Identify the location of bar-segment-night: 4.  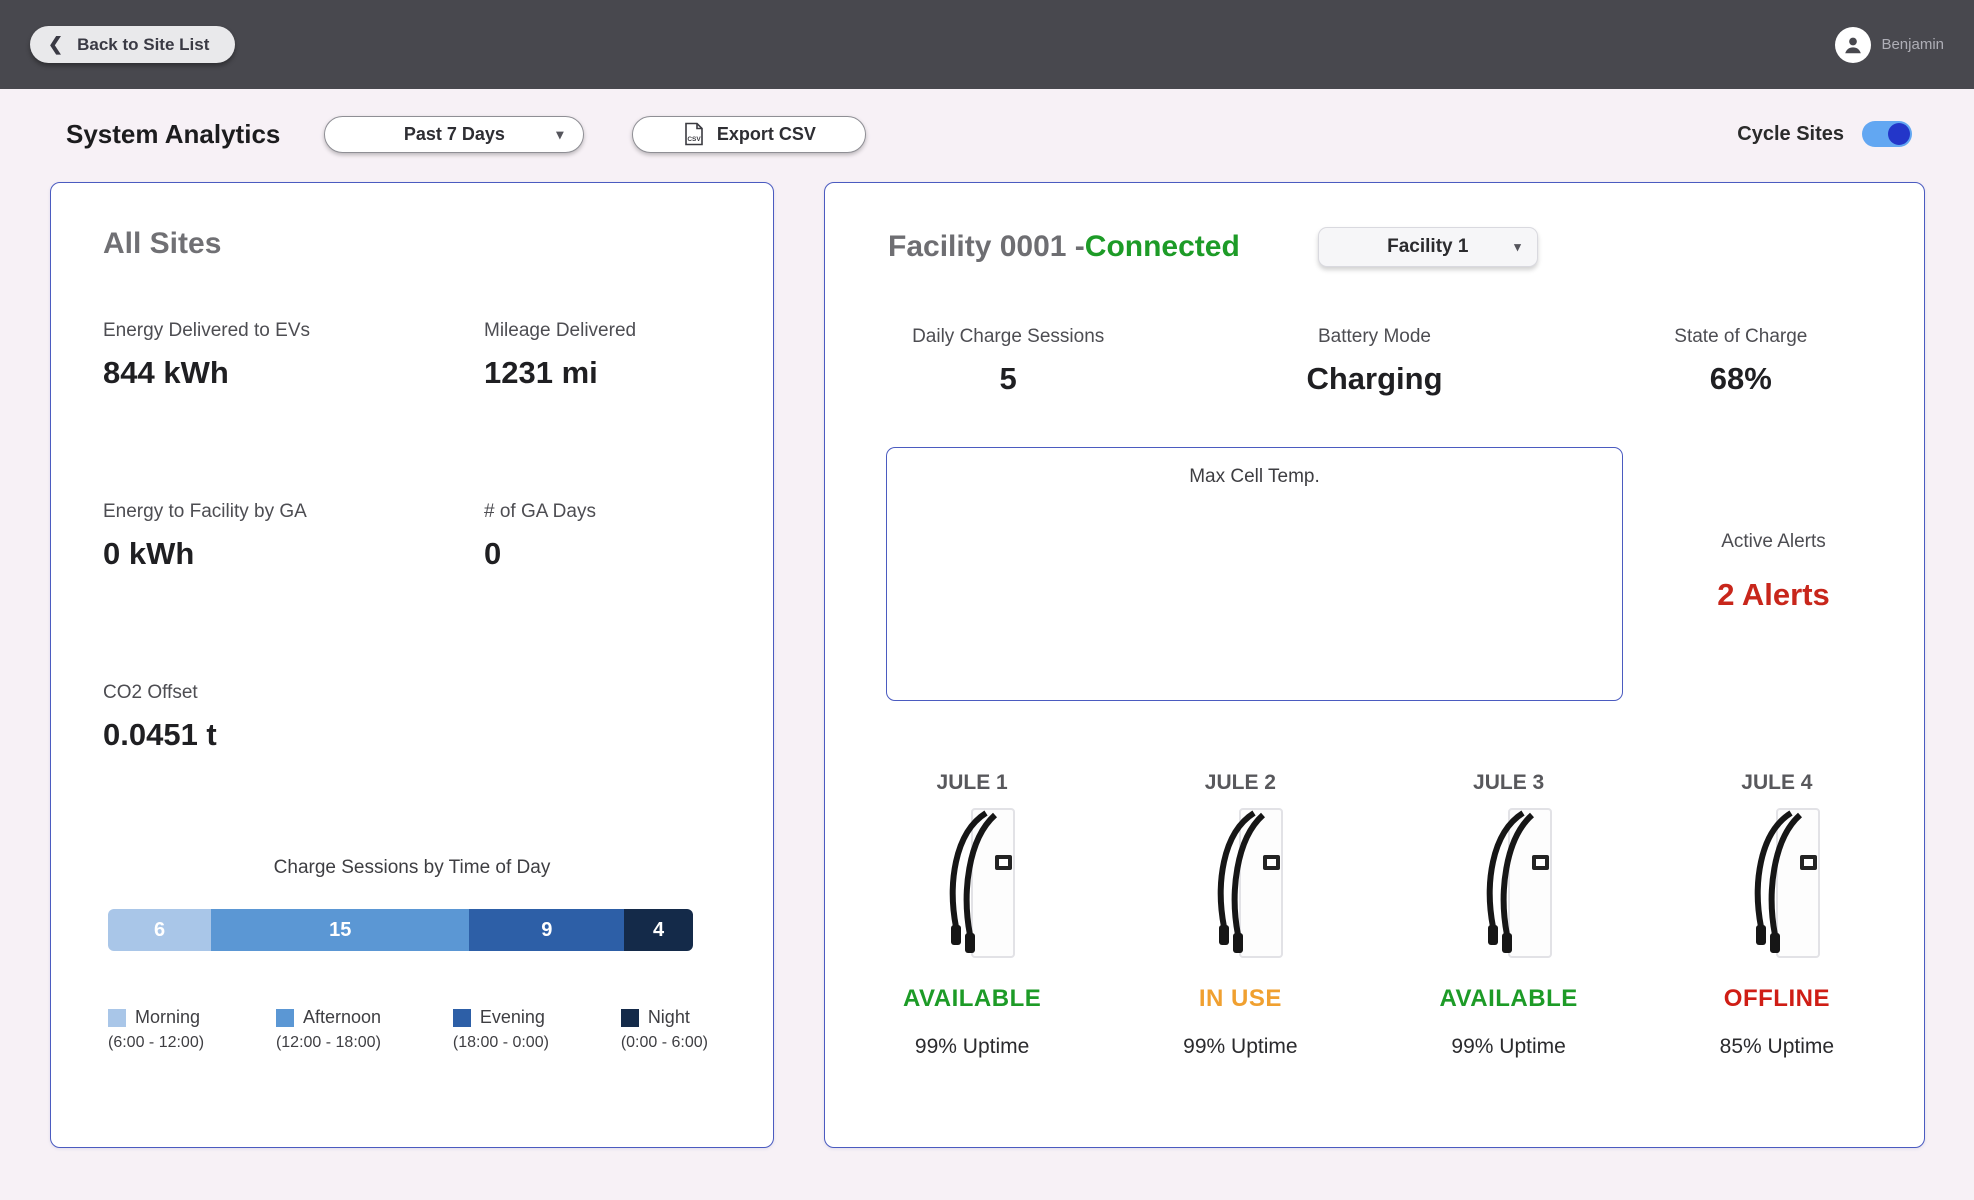
(658, 930).